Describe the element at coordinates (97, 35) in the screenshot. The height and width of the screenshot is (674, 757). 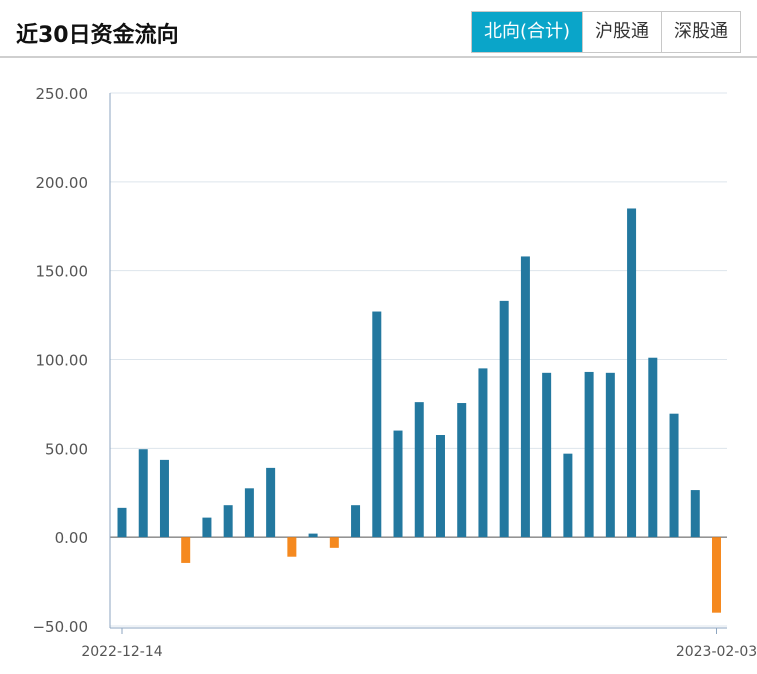
I see `page-title: 近30日资金流向` at that location.